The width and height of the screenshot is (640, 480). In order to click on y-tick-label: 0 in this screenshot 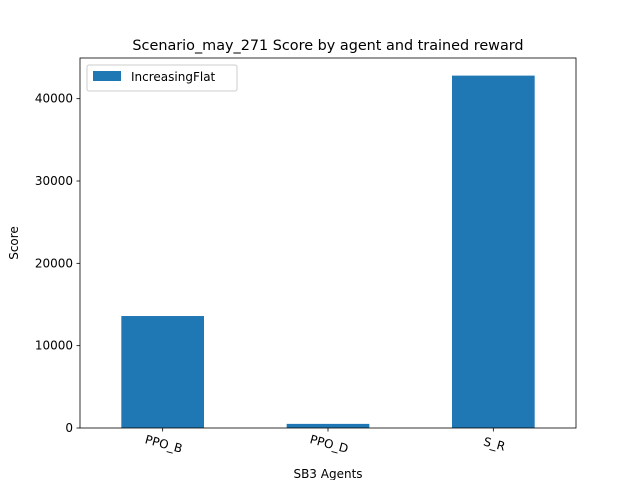, I will do `click(69, 428)`.